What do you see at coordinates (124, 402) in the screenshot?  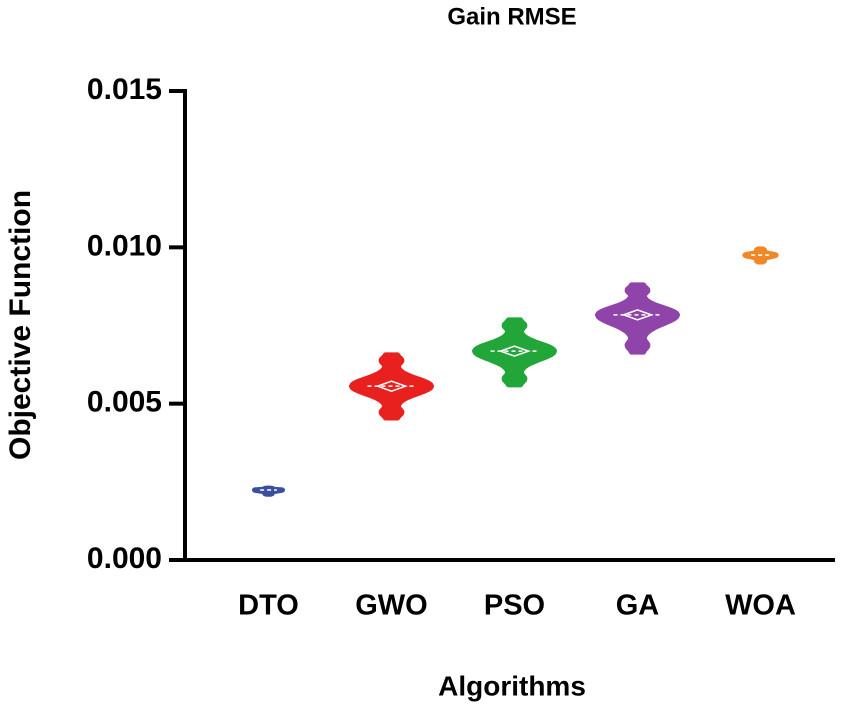 I see `y-tick-label: 0.005` at bounding box center [124, 402].